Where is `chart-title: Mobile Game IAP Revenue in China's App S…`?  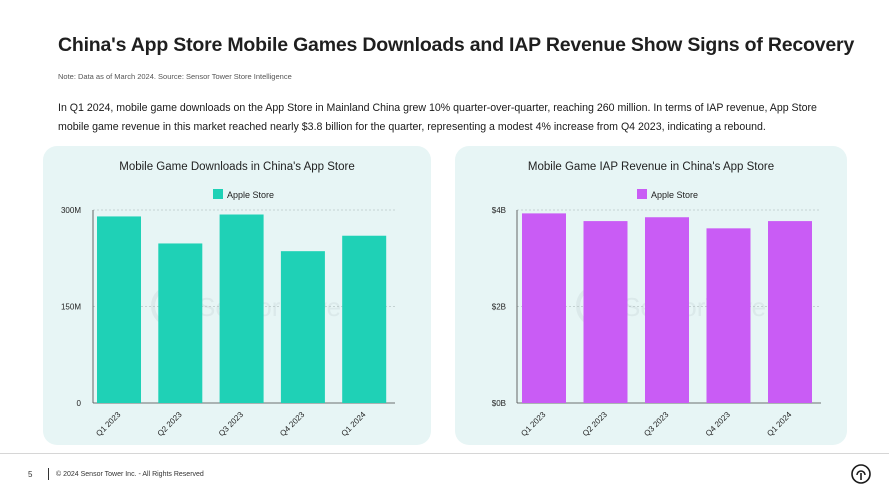 chart-title: Mobile Game IAP Revenue in China's App S… is located at coordinates (651, 167).